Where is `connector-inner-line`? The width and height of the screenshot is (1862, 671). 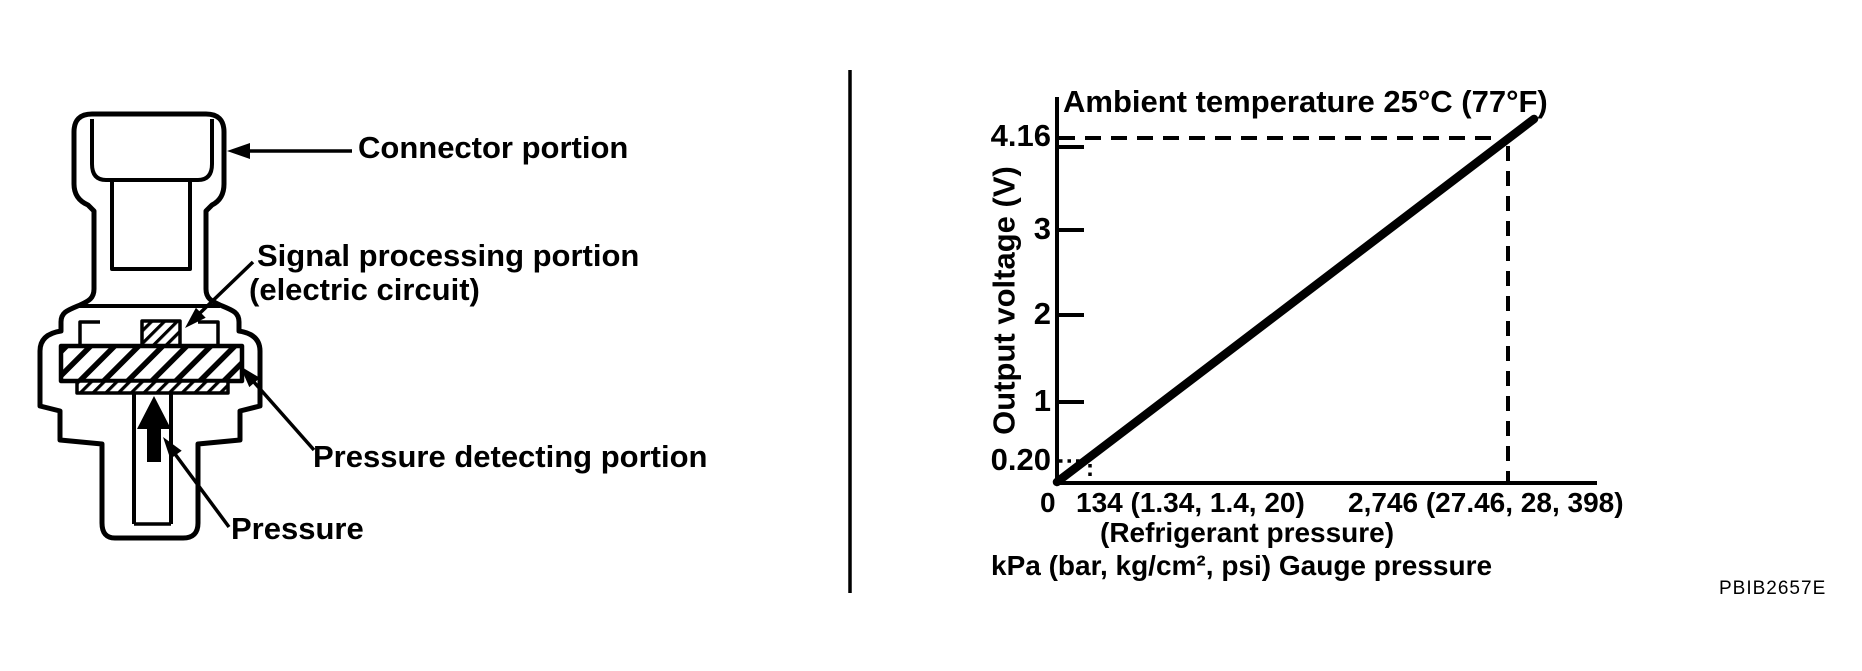 connector-inner-line is located at coordinates (152, 150).